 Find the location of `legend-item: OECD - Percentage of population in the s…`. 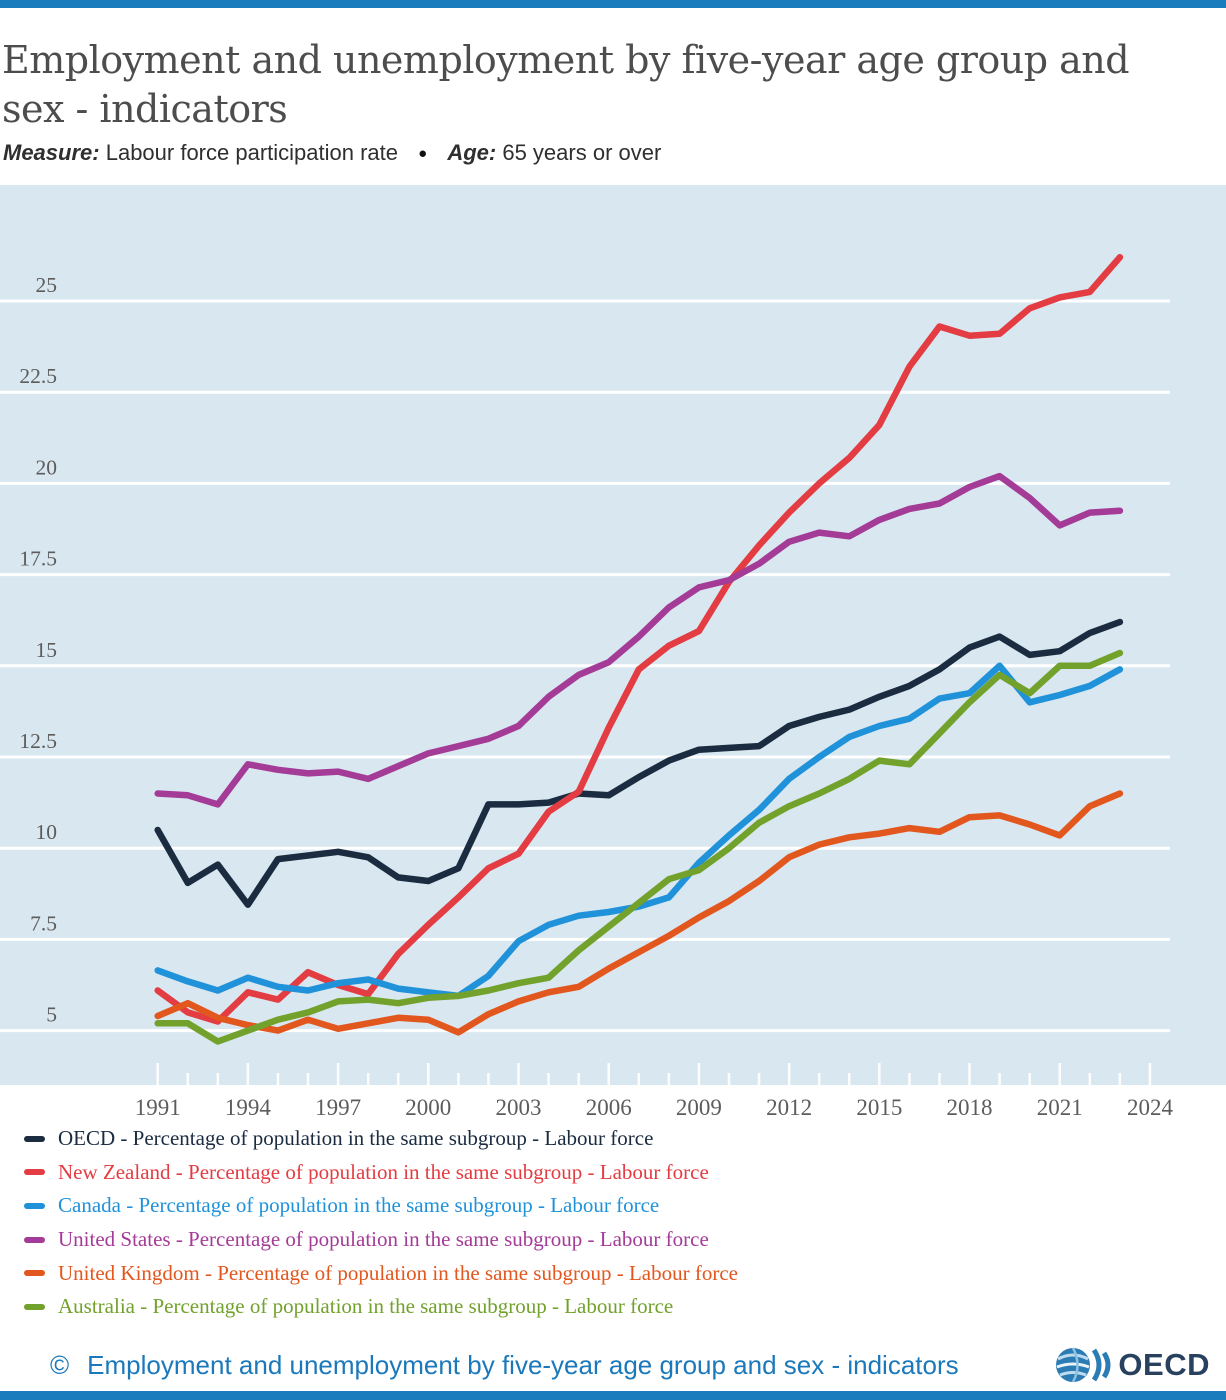

legend-item: OECD - Percentage of population in the s… is located at coordinates (381, 1139).